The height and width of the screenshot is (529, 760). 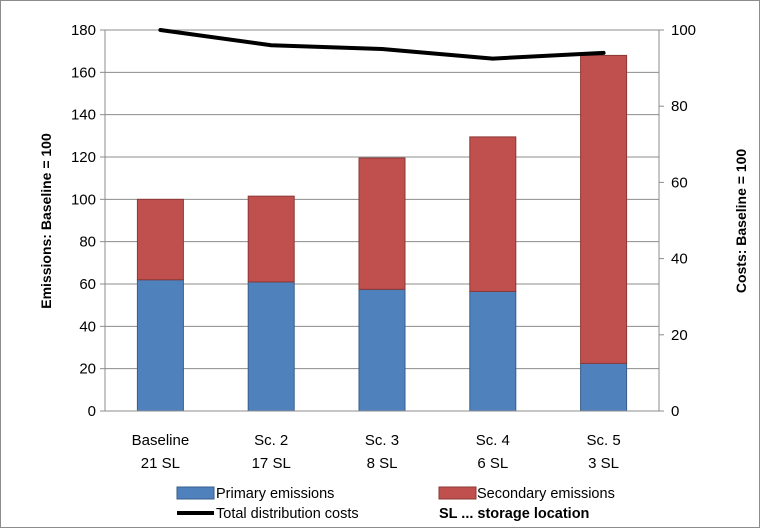 What do you see at coordinates (287, 514) in the screenshot?
I see `legend-label-costs: Total distribution costs` at bounding box center [287, 514].